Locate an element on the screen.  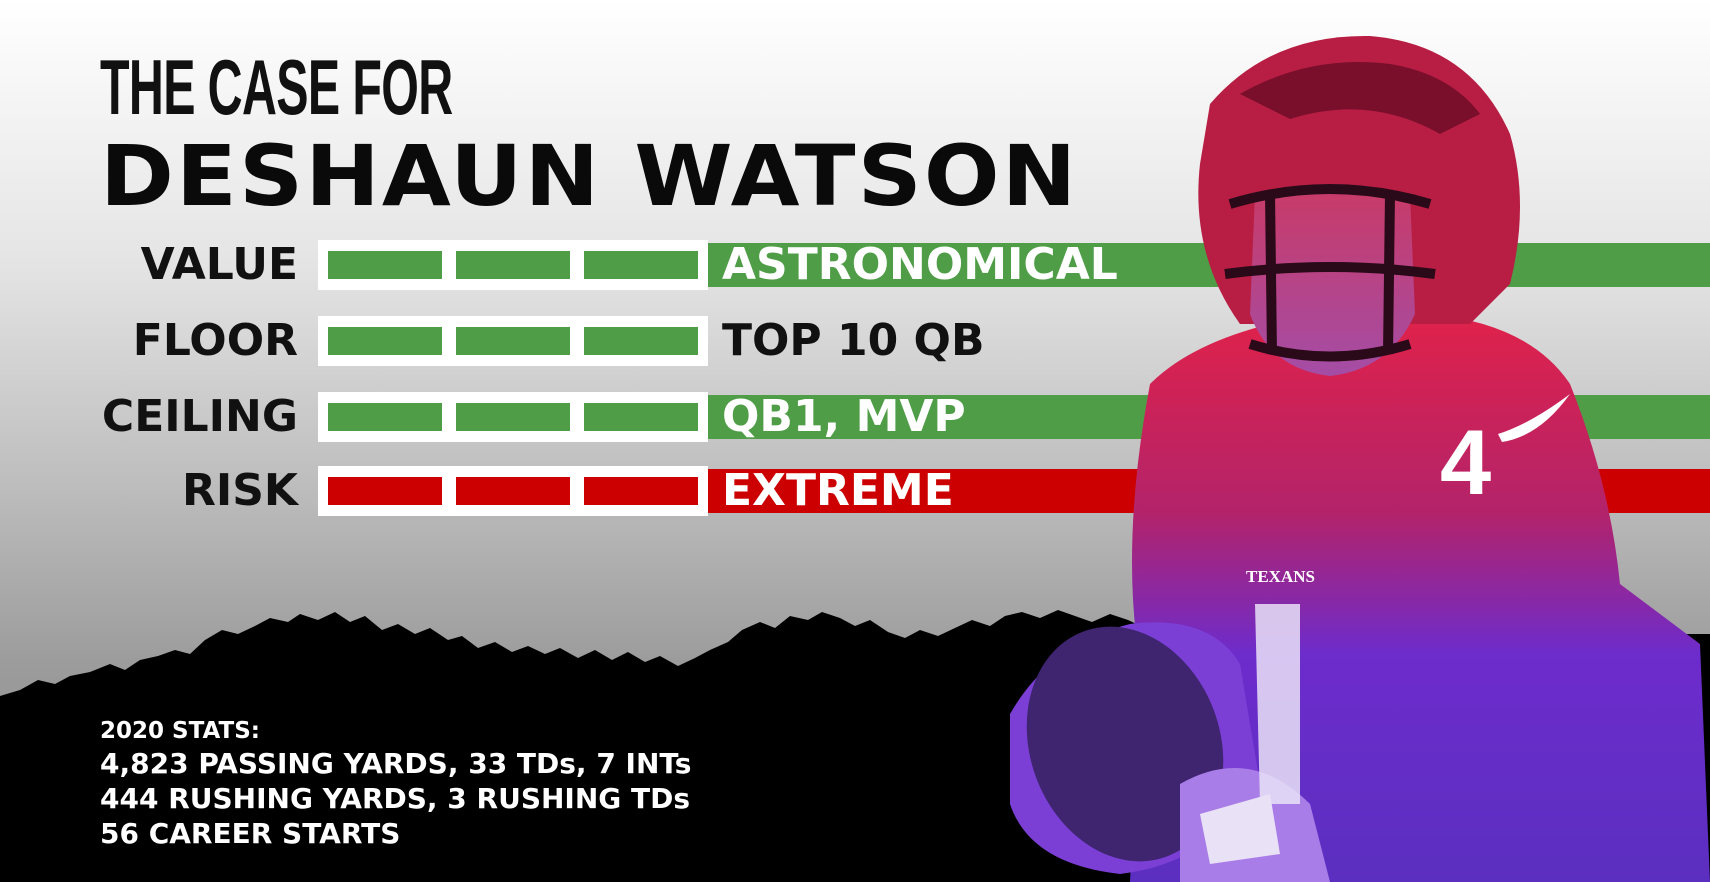
stats-line: 56 CAREER STARTS is located at coordinates (250, 833).